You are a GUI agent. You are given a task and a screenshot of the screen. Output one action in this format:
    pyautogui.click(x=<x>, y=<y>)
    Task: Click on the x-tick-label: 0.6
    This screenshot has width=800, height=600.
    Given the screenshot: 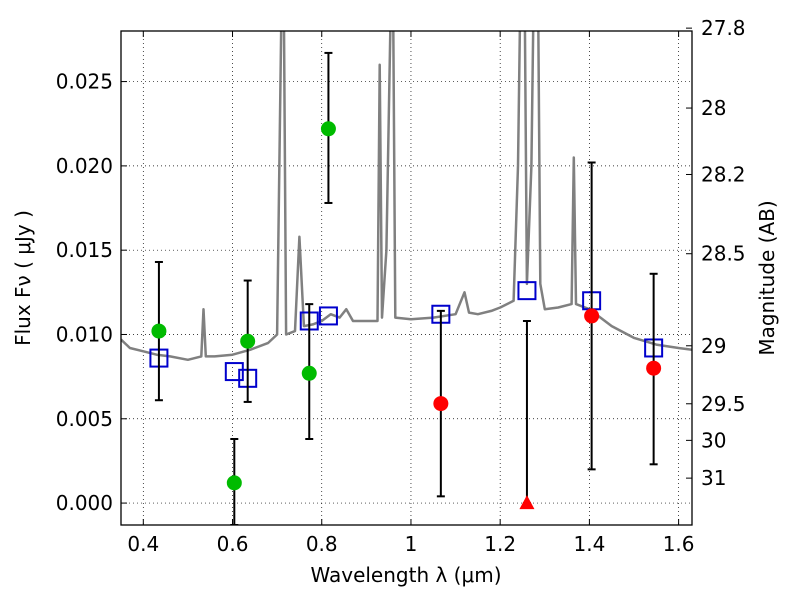 What is the action you would take?
    pyautogui.click(x=233, y=544)
    